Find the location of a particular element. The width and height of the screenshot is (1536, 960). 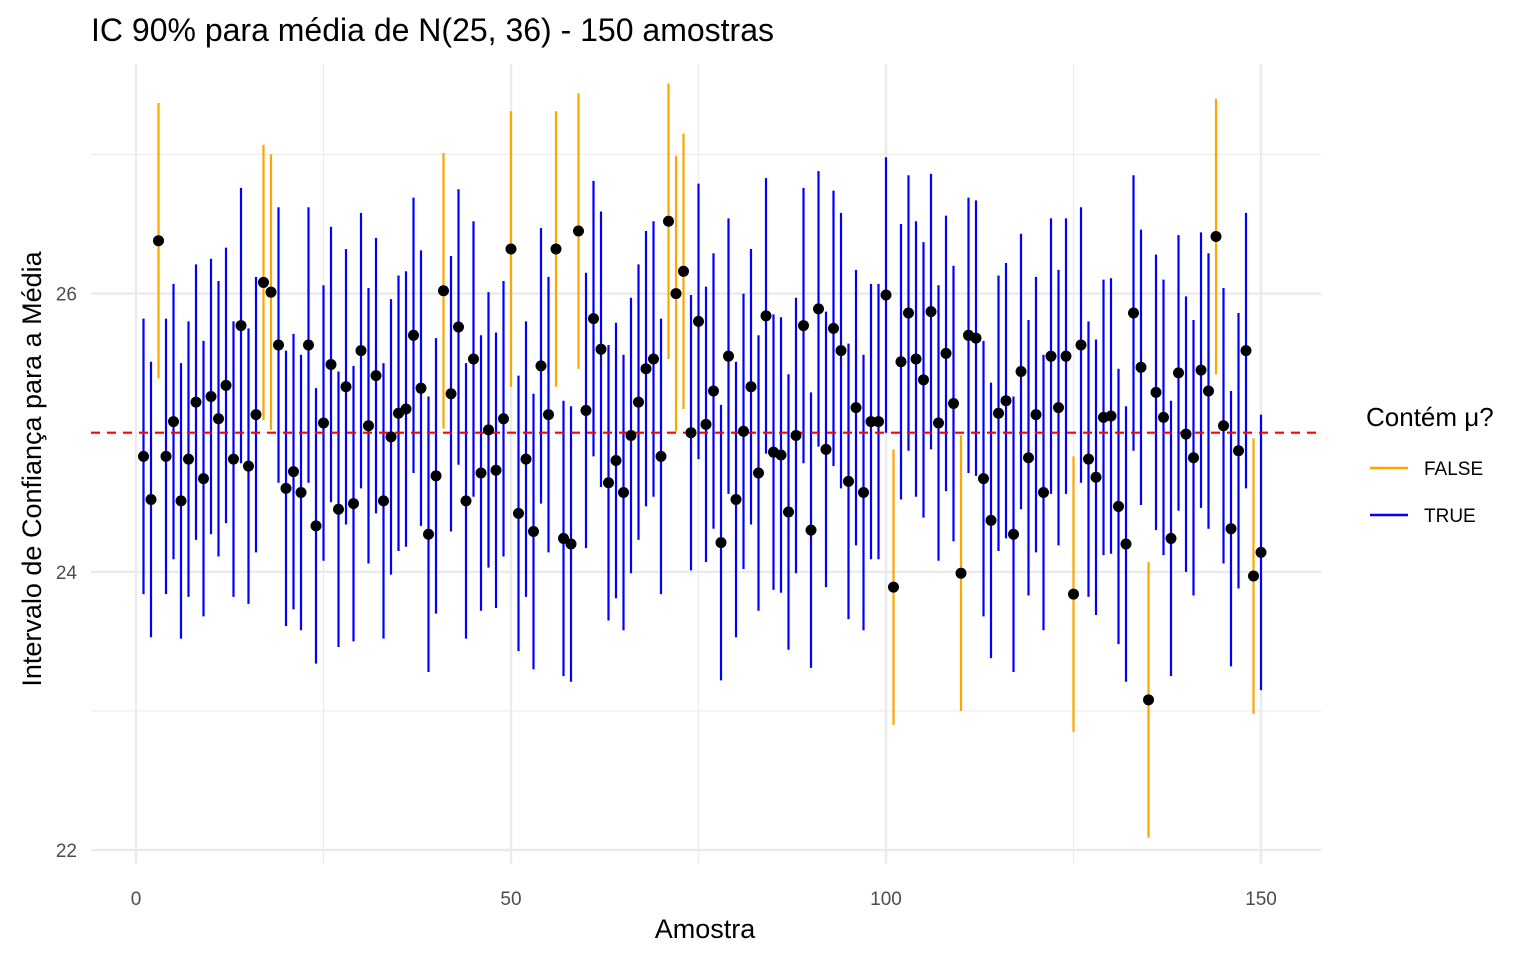

x-tick-label: 0 is located at coordinates (136, 899).